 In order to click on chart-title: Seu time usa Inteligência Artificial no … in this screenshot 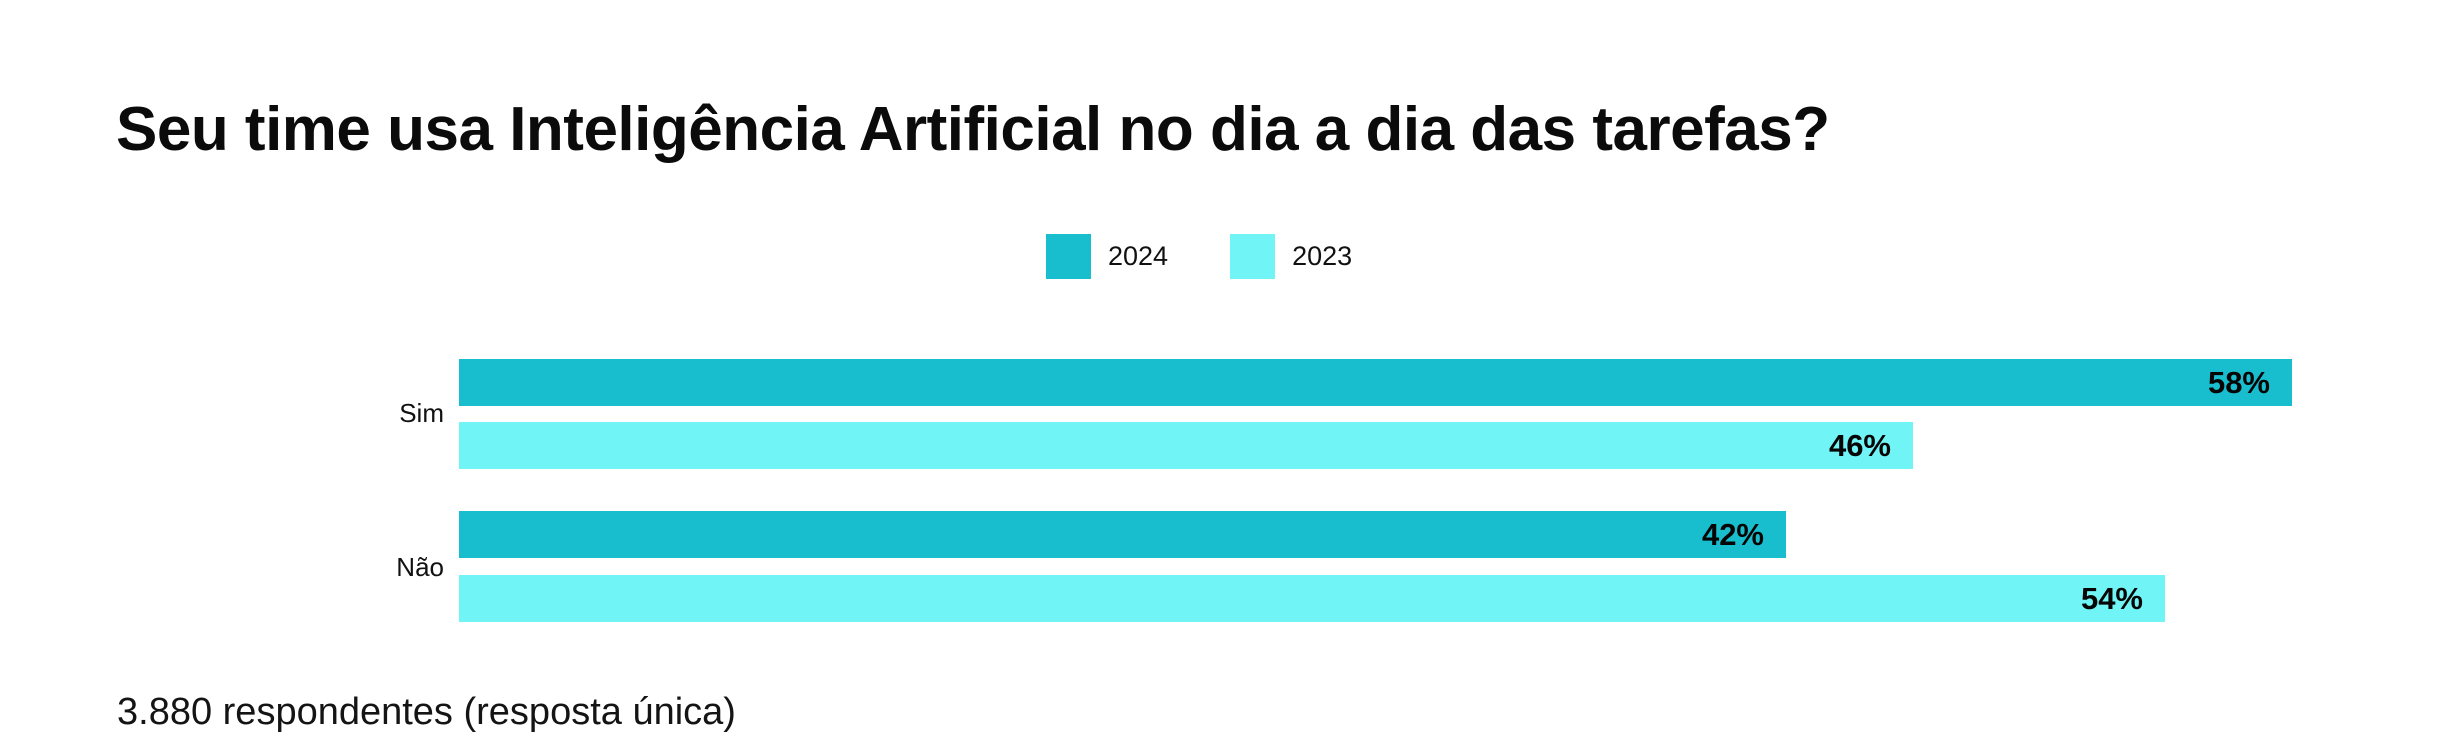, I will do `click(973, 129)`.